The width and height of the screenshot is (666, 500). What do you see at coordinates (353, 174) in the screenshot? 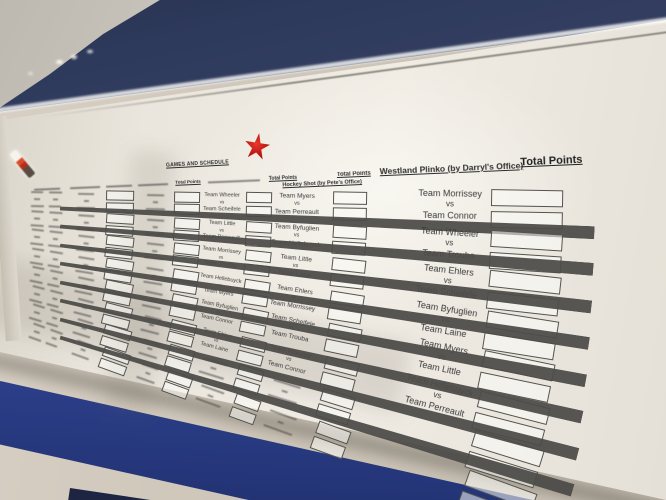
I see `total-points-header-medium: Total Points` at bounding box center [353, 174].